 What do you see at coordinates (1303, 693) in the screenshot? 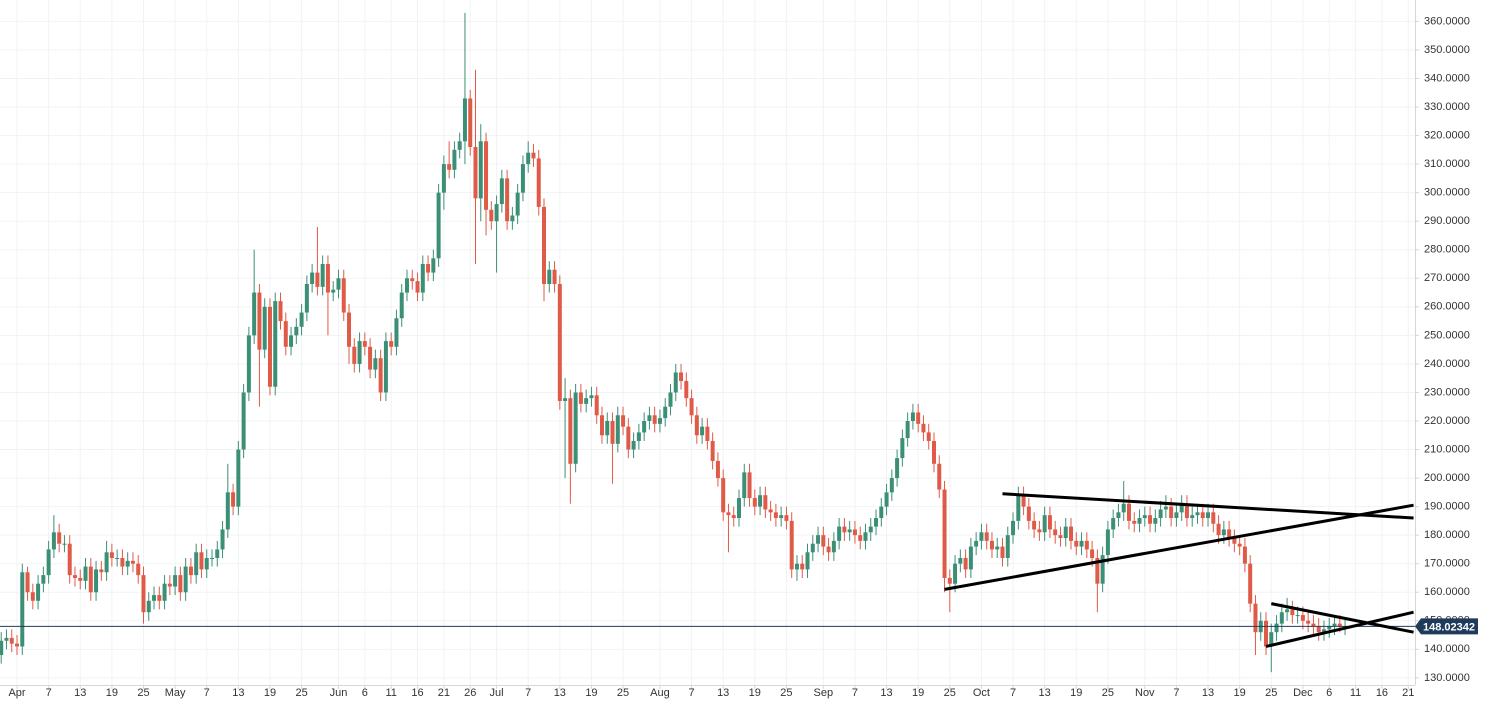
I see `x-tick-label: Dec` at bounding box center [1303, 693].